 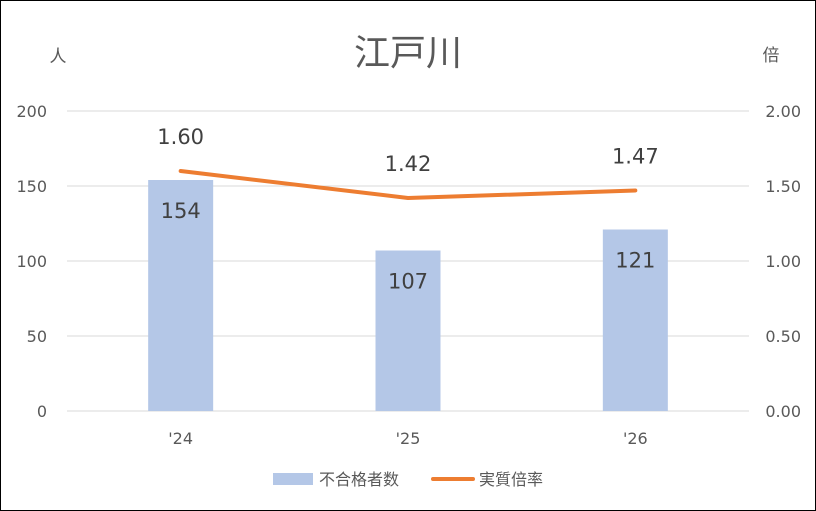 I want to click on x-tick-labels: '24 '25 '26, so click(x=407, y=438).